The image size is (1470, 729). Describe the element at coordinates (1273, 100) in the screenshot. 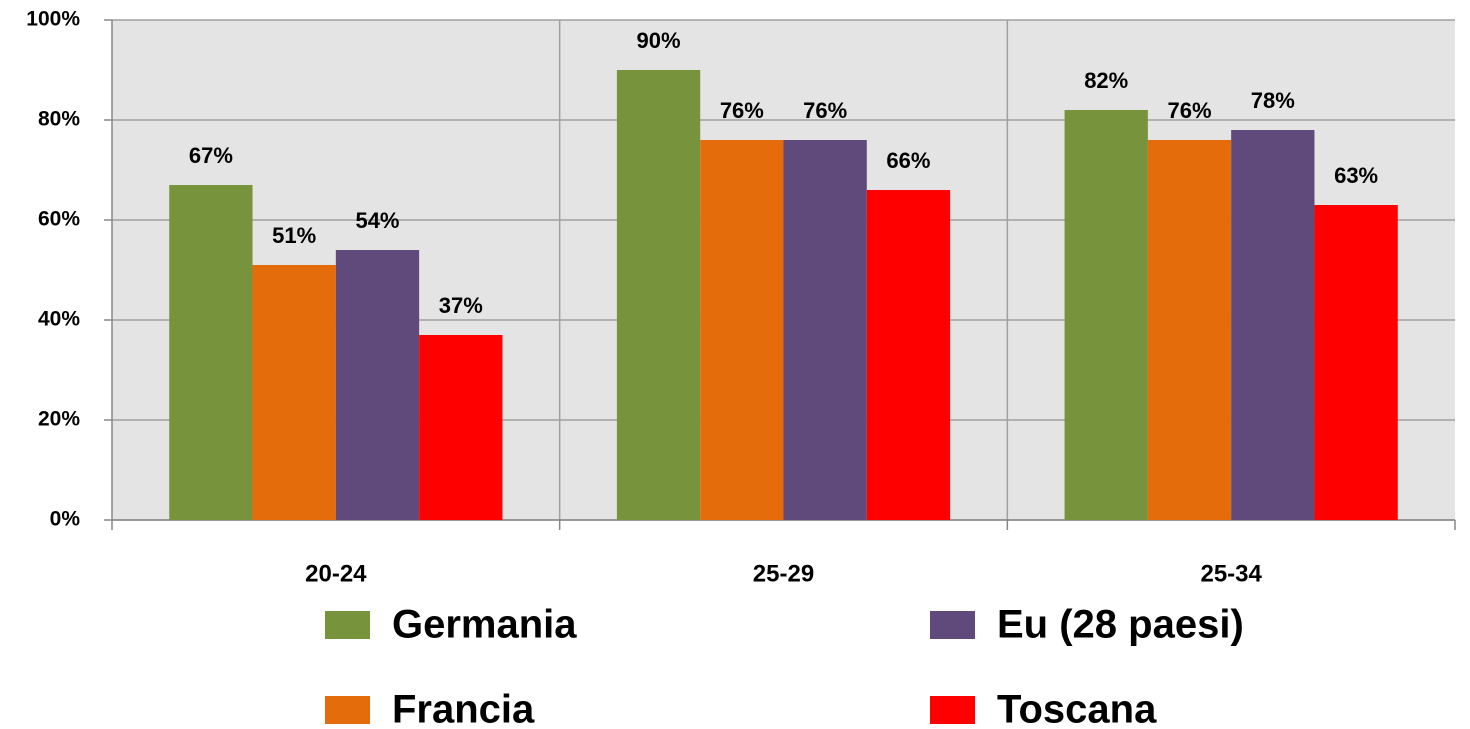

I see `data-label: 78%` at that location.